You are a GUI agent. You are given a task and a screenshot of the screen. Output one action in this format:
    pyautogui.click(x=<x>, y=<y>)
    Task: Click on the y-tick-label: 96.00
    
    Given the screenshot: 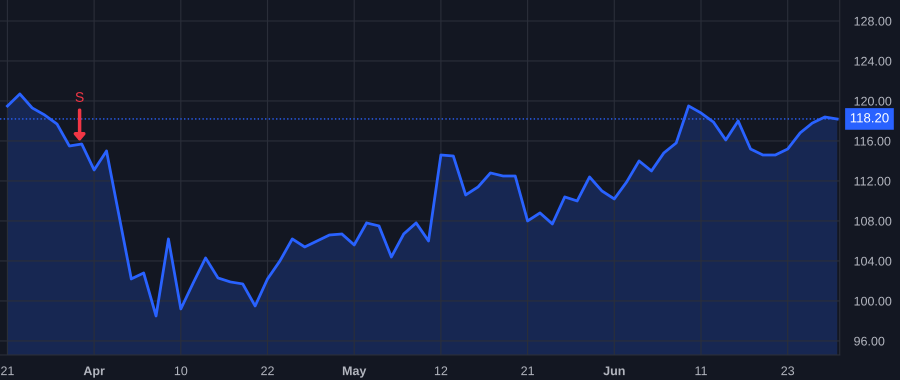 What is the action you would take?
    pyautogui.click(x=869, y=341)
    